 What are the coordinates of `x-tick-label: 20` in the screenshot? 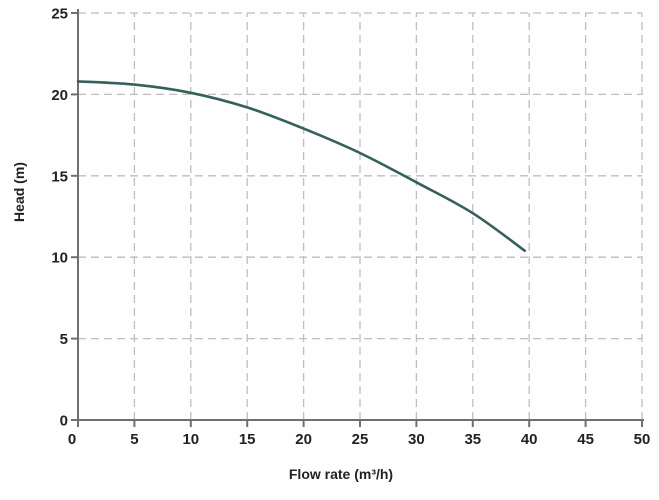 It's located at (303, 439).